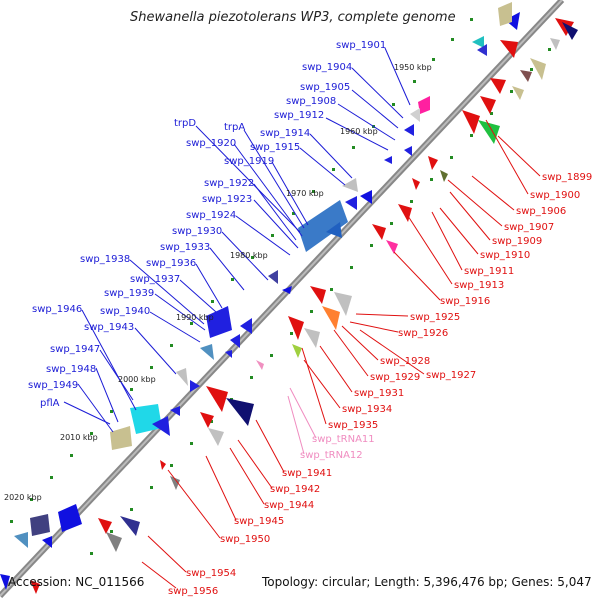 Image resolution: width=600 pixels, height=600 pixels. Describe the element at coordinates (379, 393) in the screenshot. I see `gene-label: swp_1931` at that location.